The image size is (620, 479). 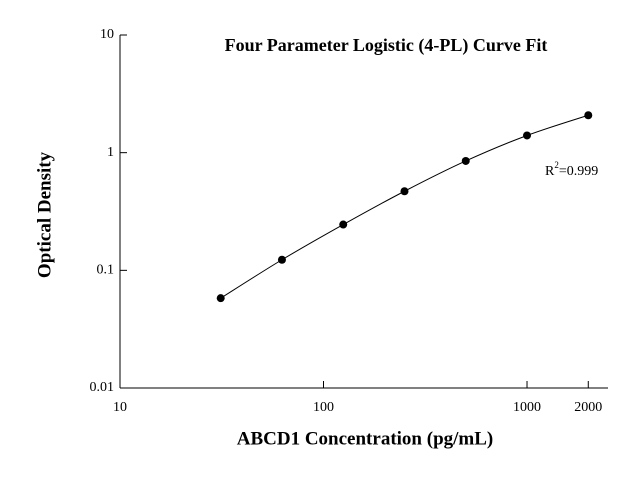 I want to click on x-axis-label: ABCD1 Concentration (pg/mL), so click(x=365, y=438).